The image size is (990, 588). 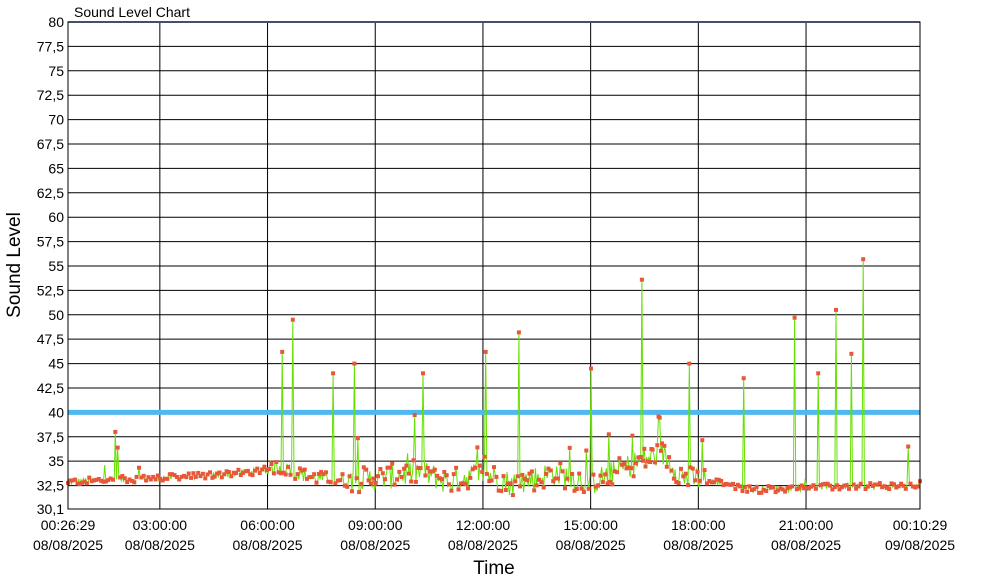 I want to click on y-tick-label: 35, so click(x=56, y=461).